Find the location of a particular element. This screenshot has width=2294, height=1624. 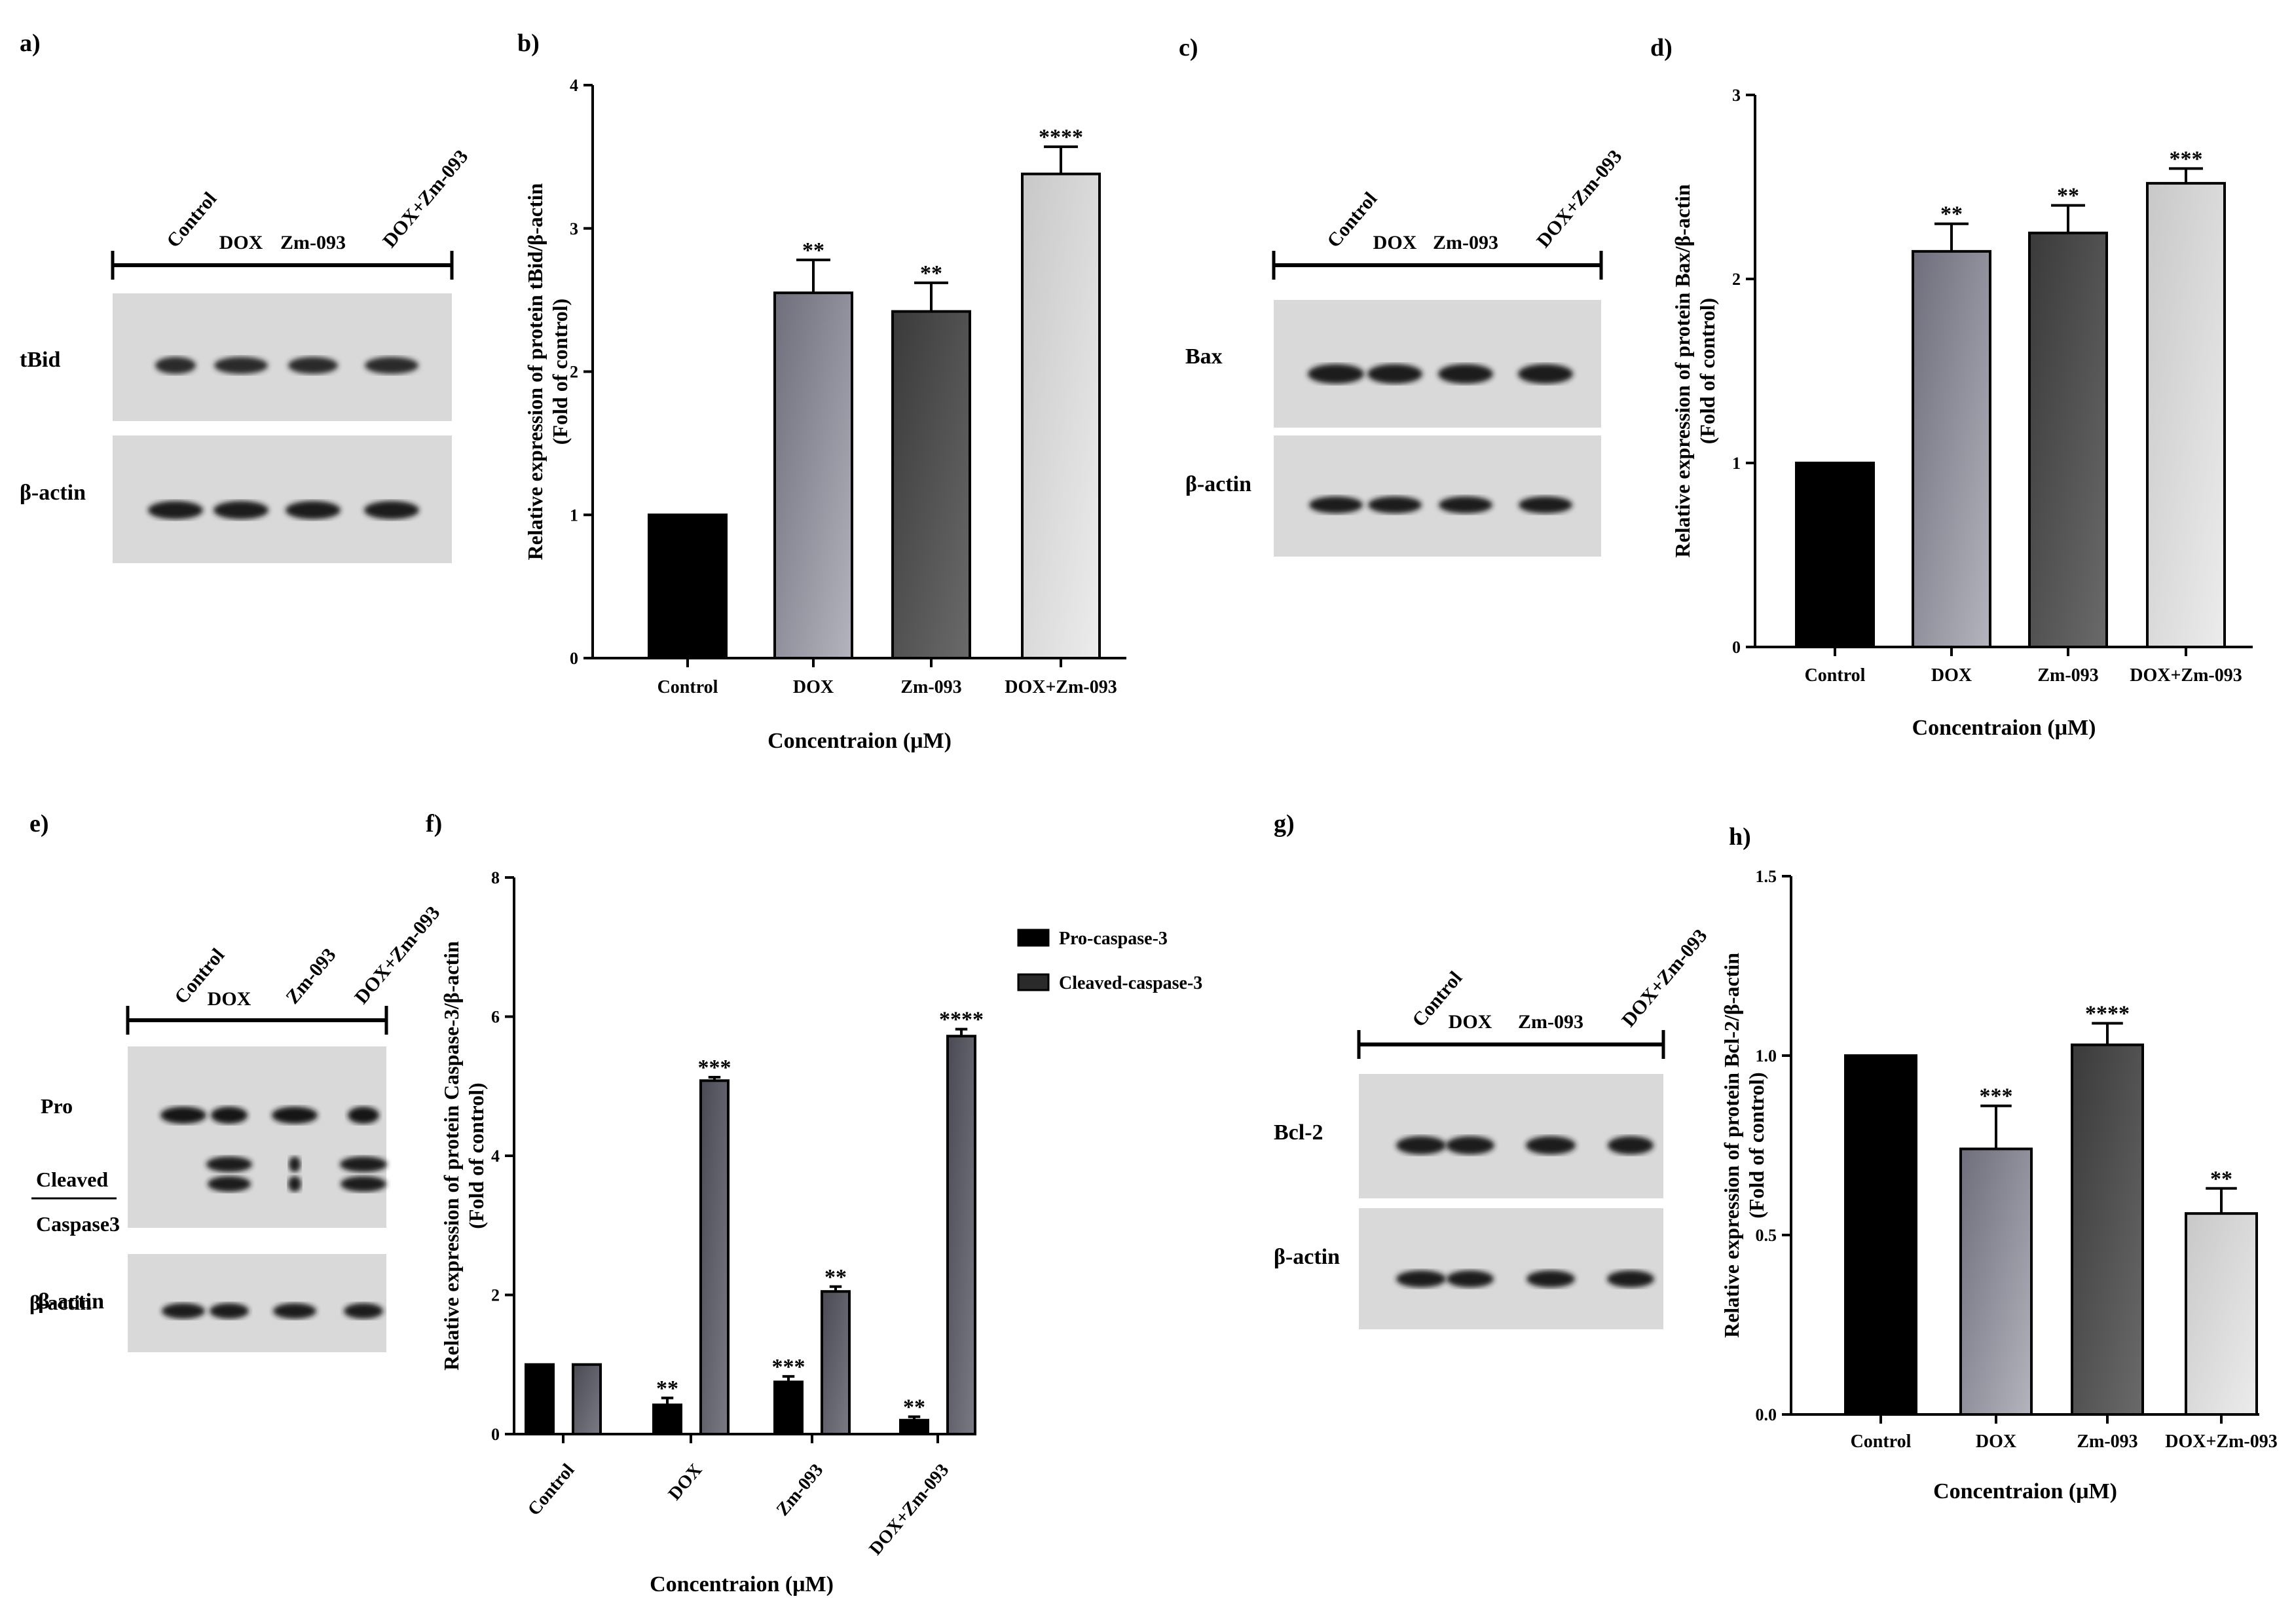

y-tick-label: 4 is located at coordinates (574, 85).